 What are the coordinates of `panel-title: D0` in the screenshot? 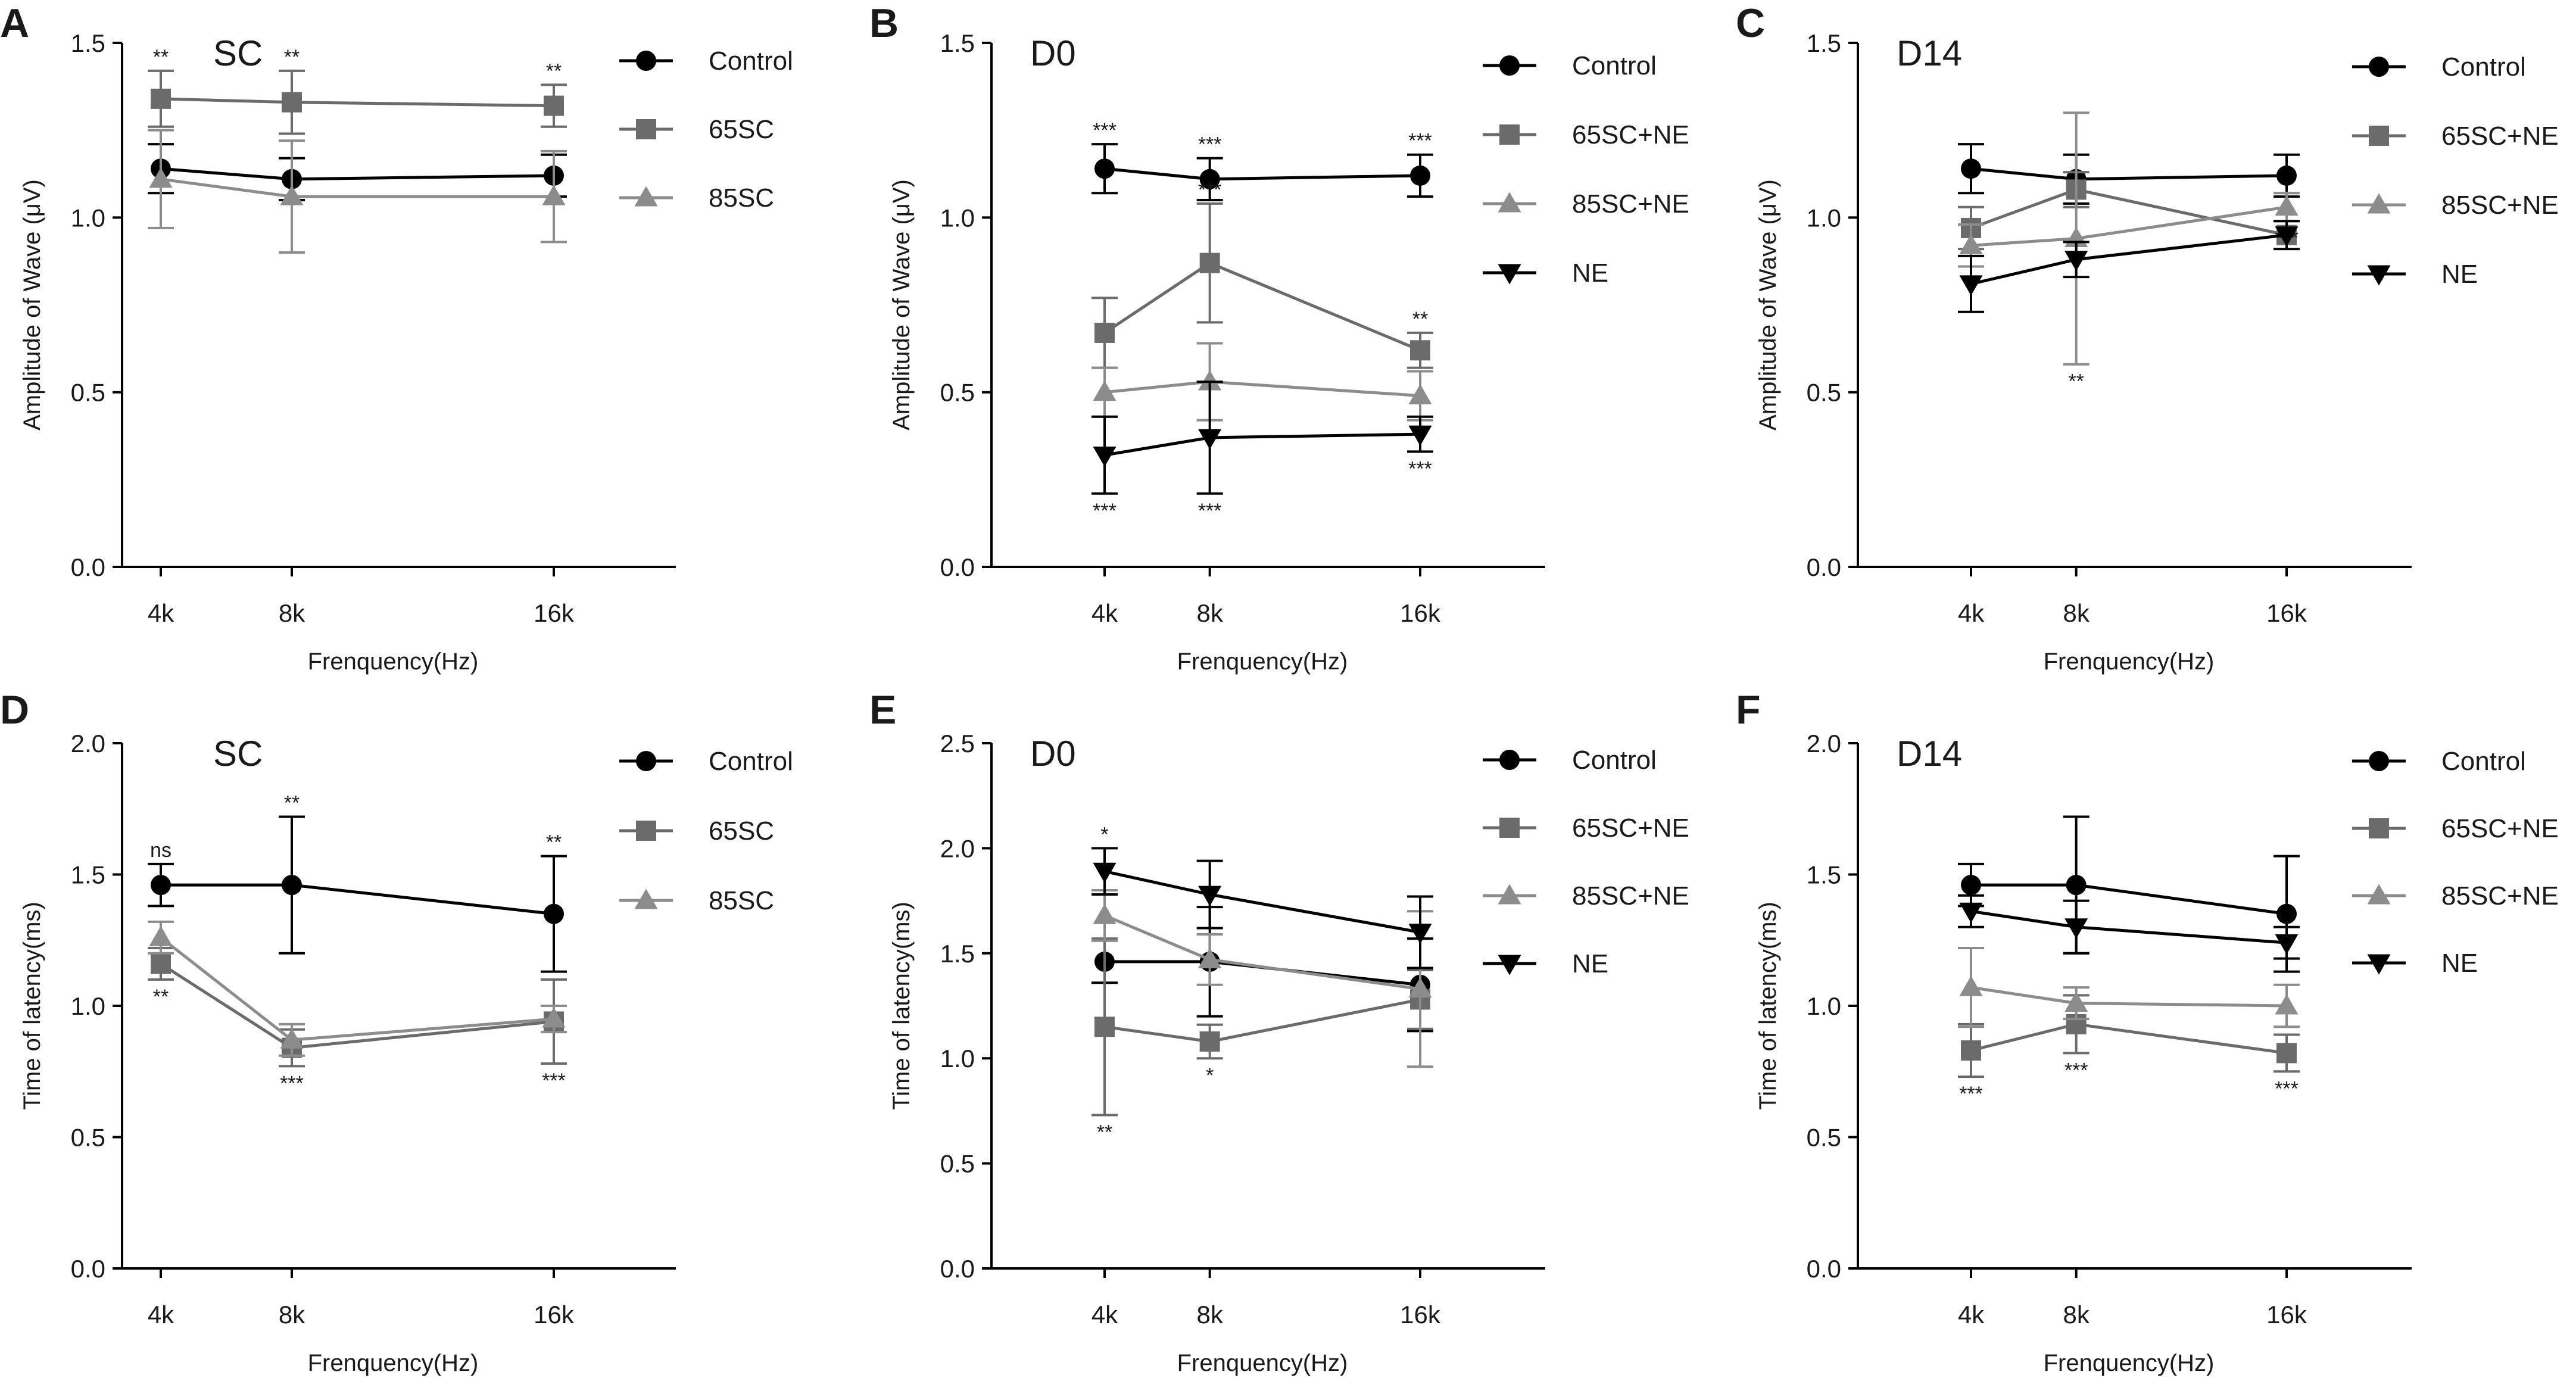 It's located at (1053, 53).